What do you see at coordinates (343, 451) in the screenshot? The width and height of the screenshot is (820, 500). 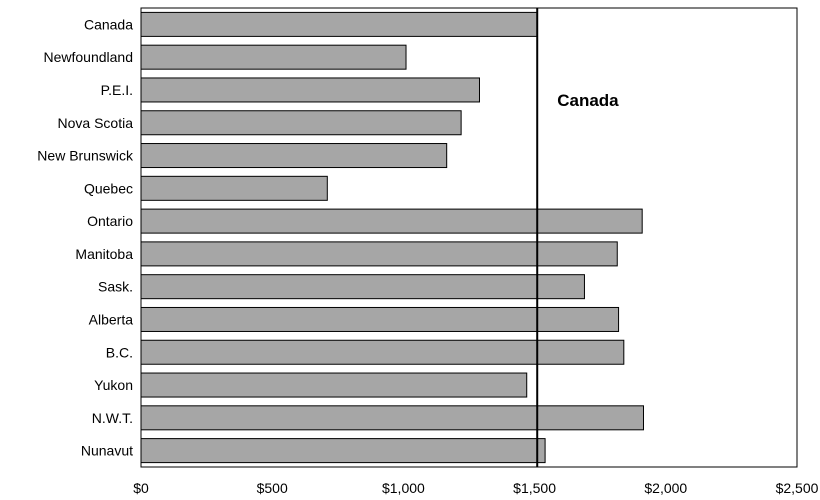 I see `bar-nunavut` at bounding box center [343, 451].